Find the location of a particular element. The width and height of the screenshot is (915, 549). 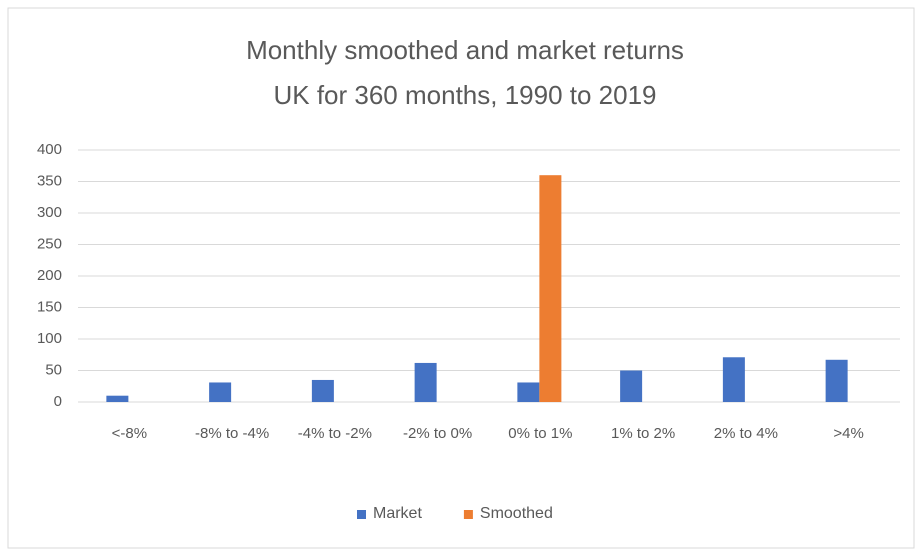

x-tick-label: -2% to 0% is located at coordinates (438, 433).